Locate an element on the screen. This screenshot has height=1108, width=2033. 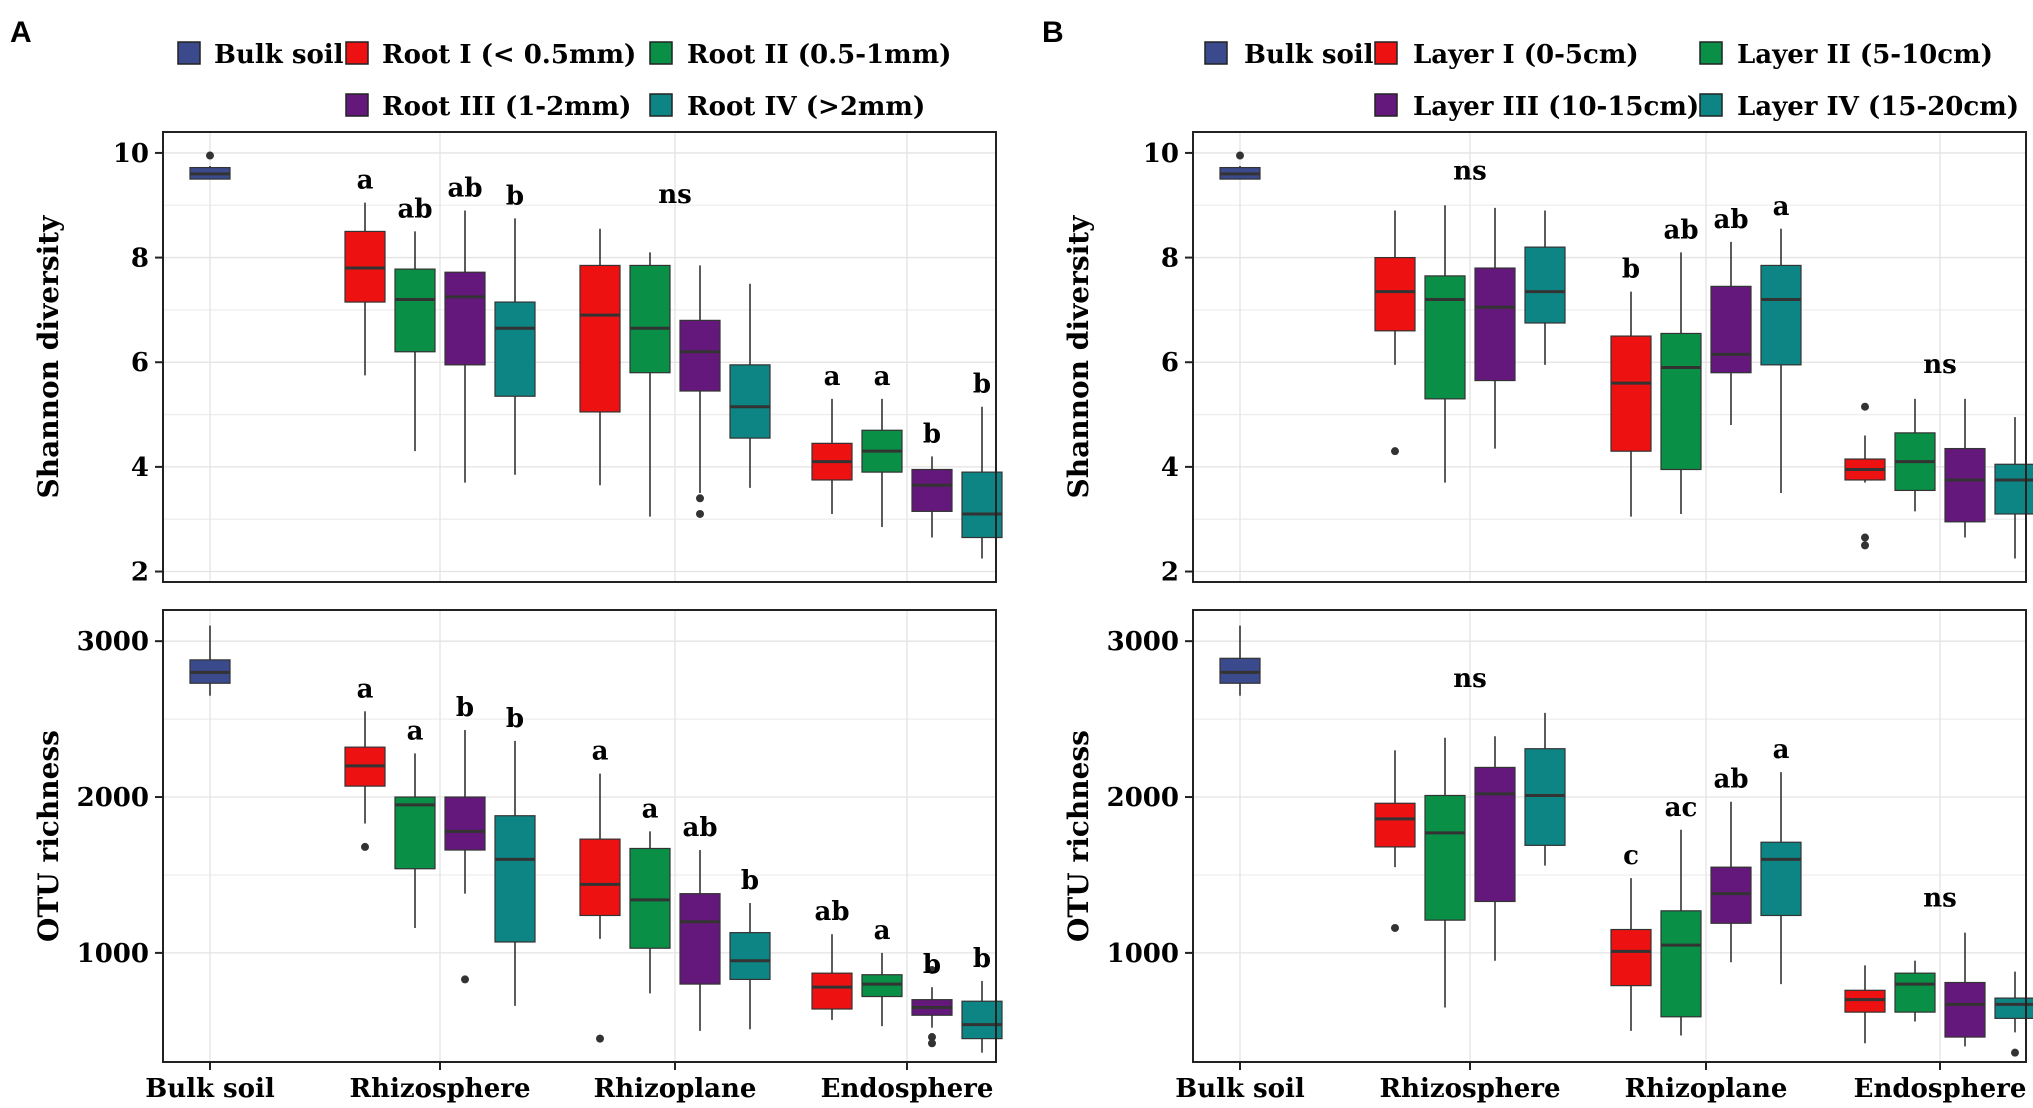
y-tick-label: 2 is located at coordinates (1170, 573).